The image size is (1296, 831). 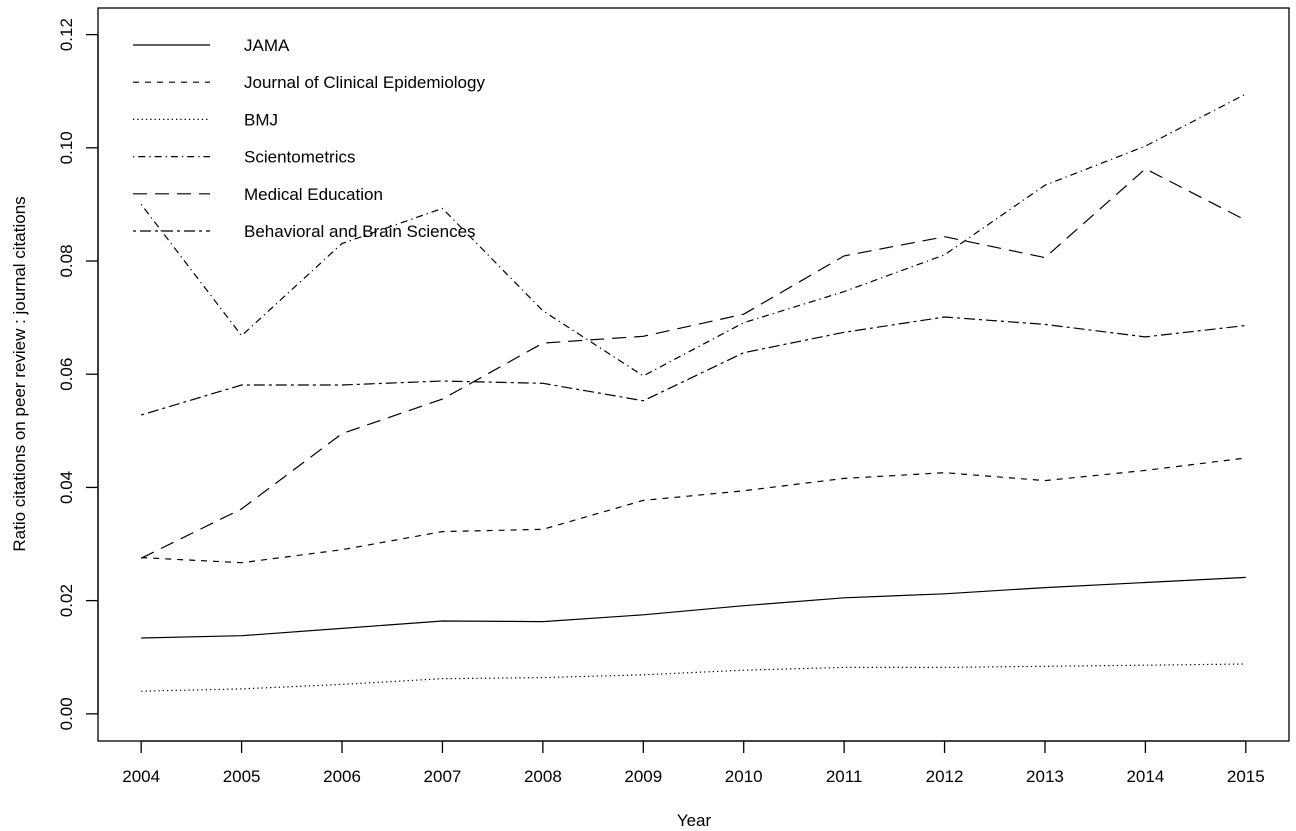 I want to click on legend-label: BMJ, so click(x=261, y=119).